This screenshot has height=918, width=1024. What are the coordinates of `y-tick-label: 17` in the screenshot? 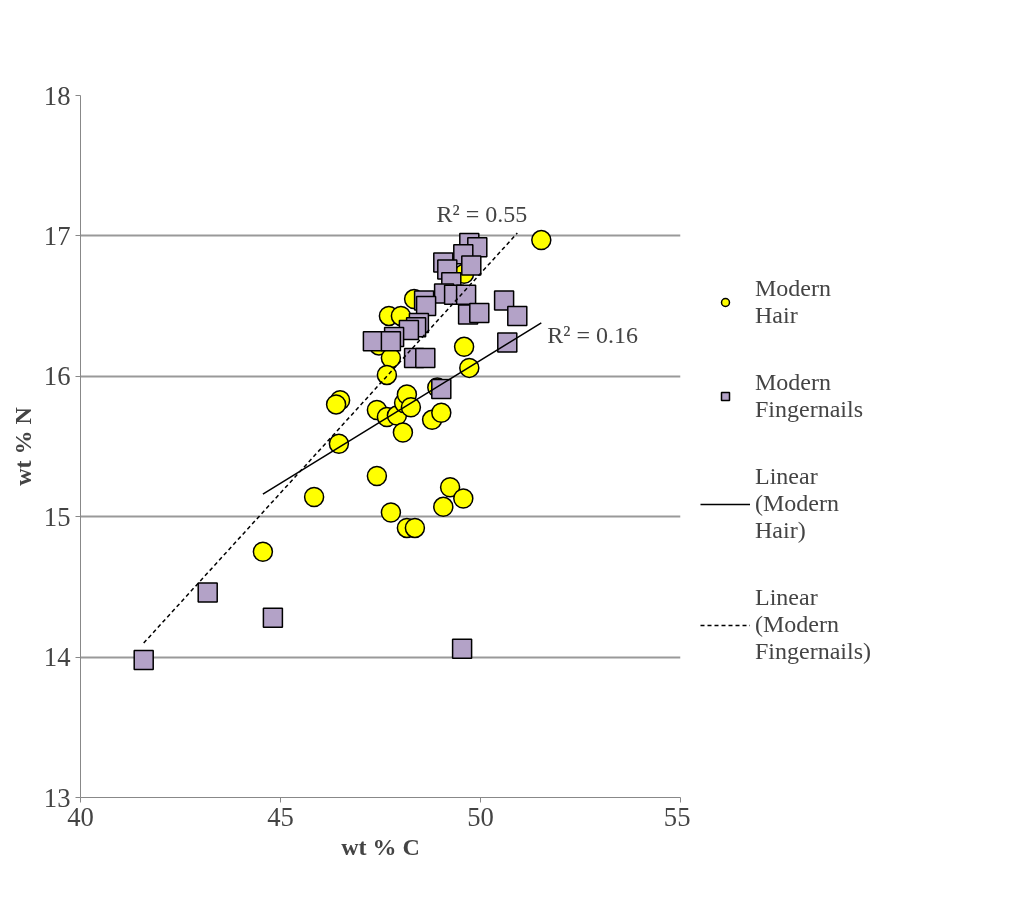 It's located at (57, 235).